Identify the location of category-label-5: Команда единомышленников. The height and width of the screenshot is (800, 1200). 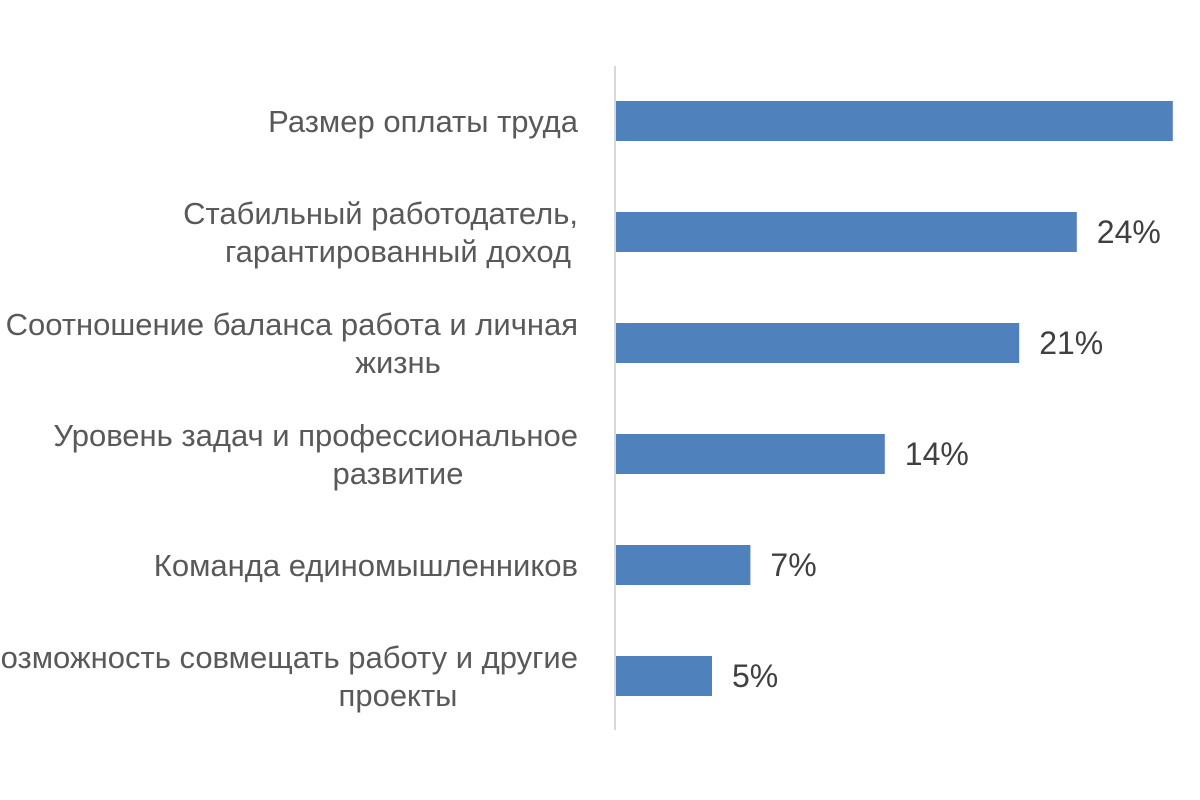
(366, 565).